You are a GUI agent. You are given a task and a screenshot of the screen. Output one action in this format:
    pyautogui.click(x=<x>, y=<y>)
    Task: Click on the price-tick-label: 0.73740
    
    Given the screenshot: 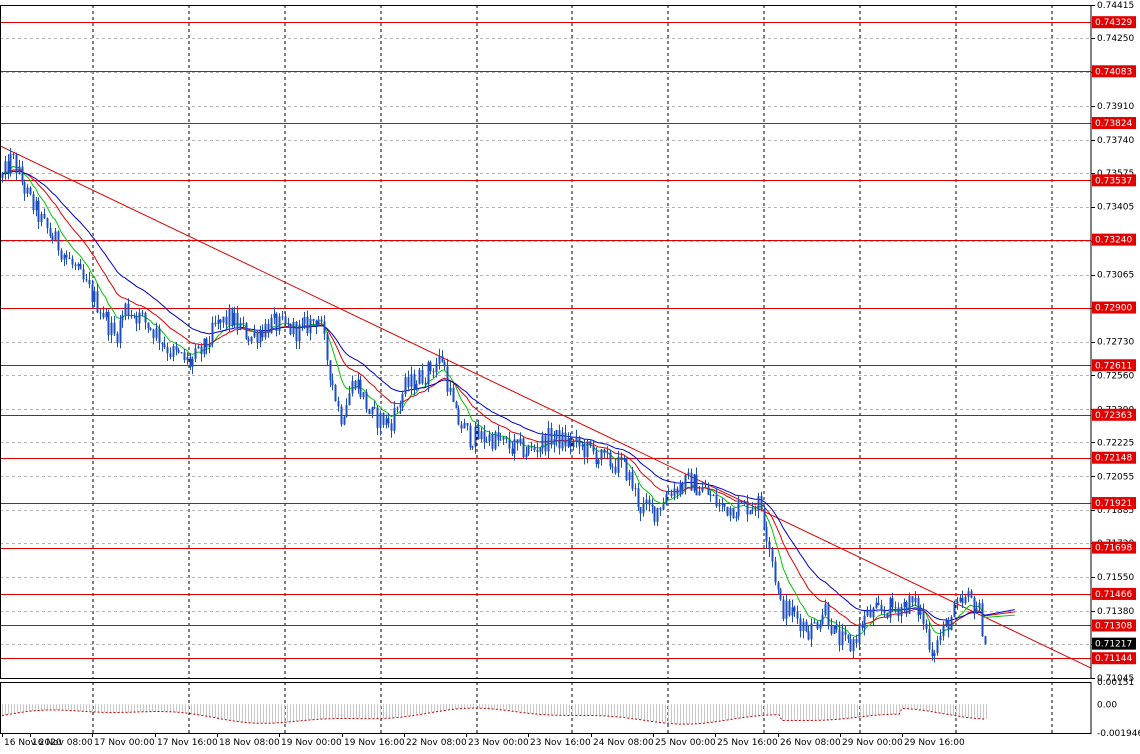 What is the action you would take?
    pyautogui.click(x=1115, y=141)
    